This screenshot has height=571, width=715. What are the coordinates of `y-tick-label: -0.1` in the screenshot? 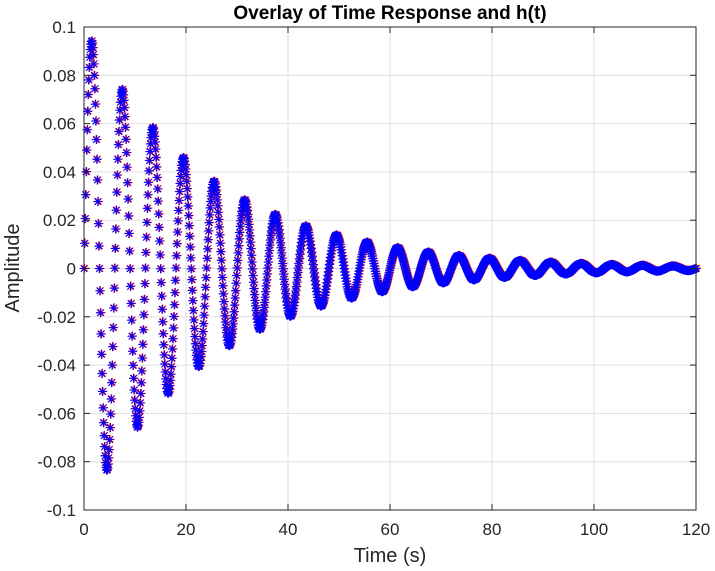 It's located at (61, 510).